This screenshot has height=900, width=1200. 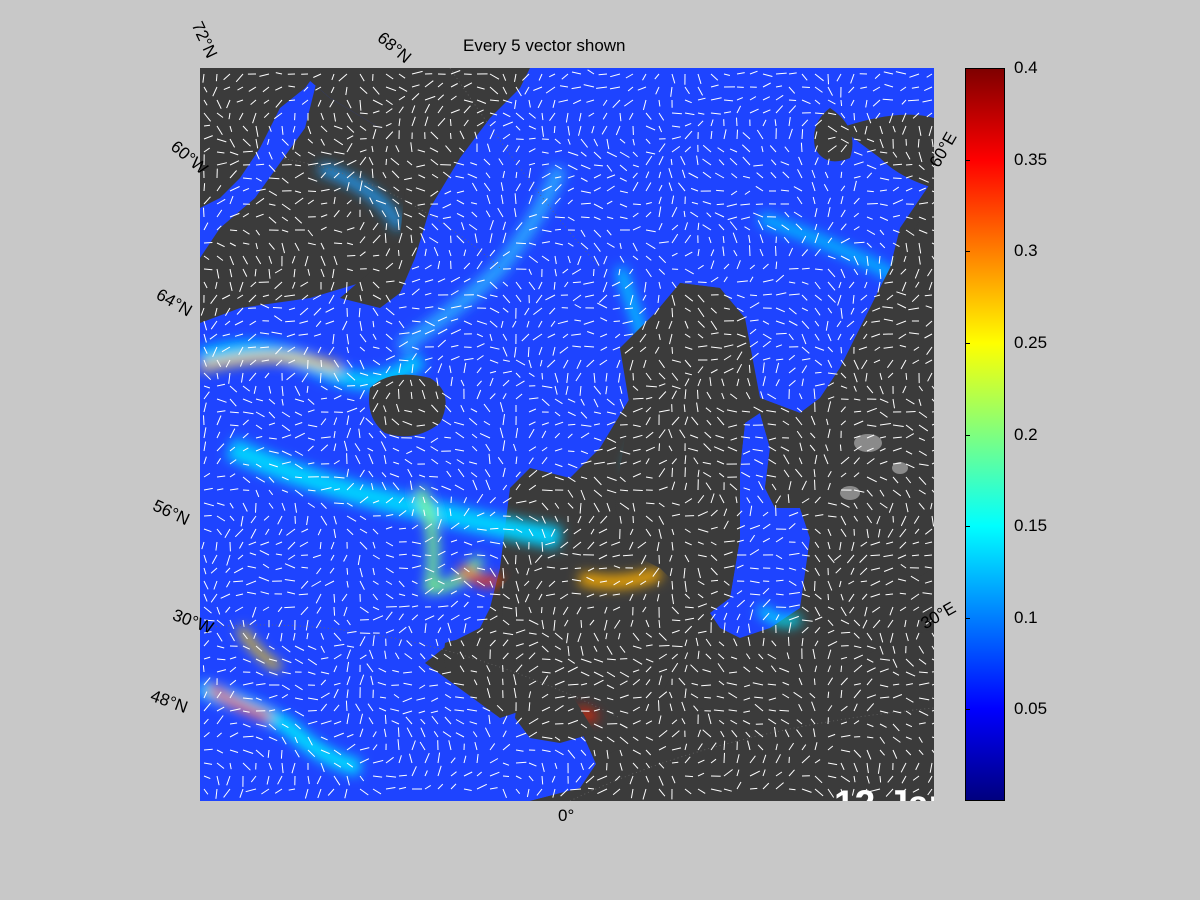 I want to click on lat-label-56n: 56°N, so click(x=171, y=512).